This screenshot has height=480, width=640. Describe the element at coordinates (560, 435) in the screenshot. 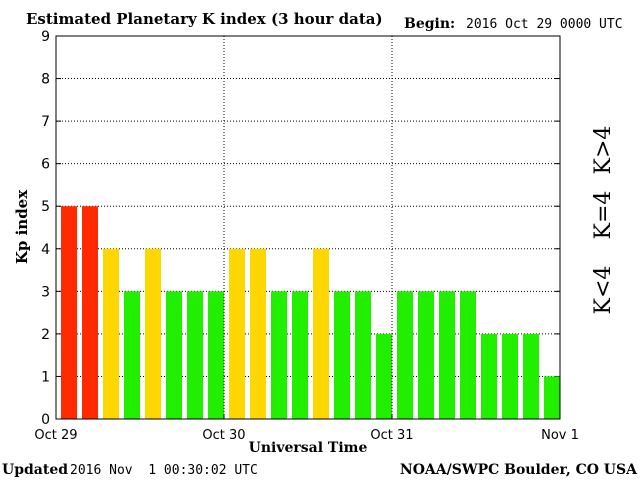

I see `x-tick-label: Nov 1` at that location.